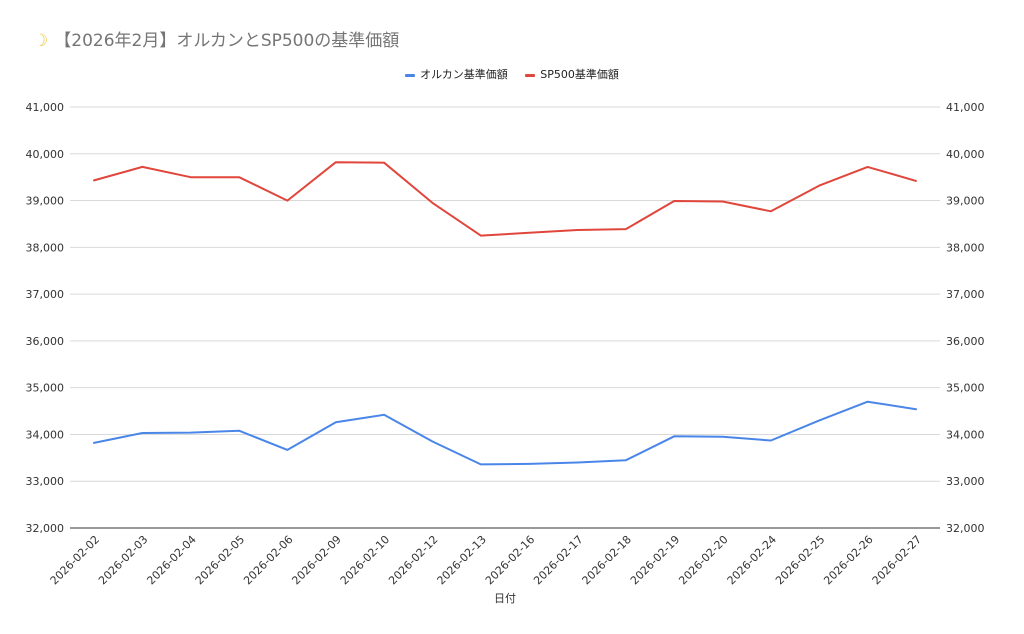  I want to click on y-tick-label-left: 35,000, so click(45, 388).